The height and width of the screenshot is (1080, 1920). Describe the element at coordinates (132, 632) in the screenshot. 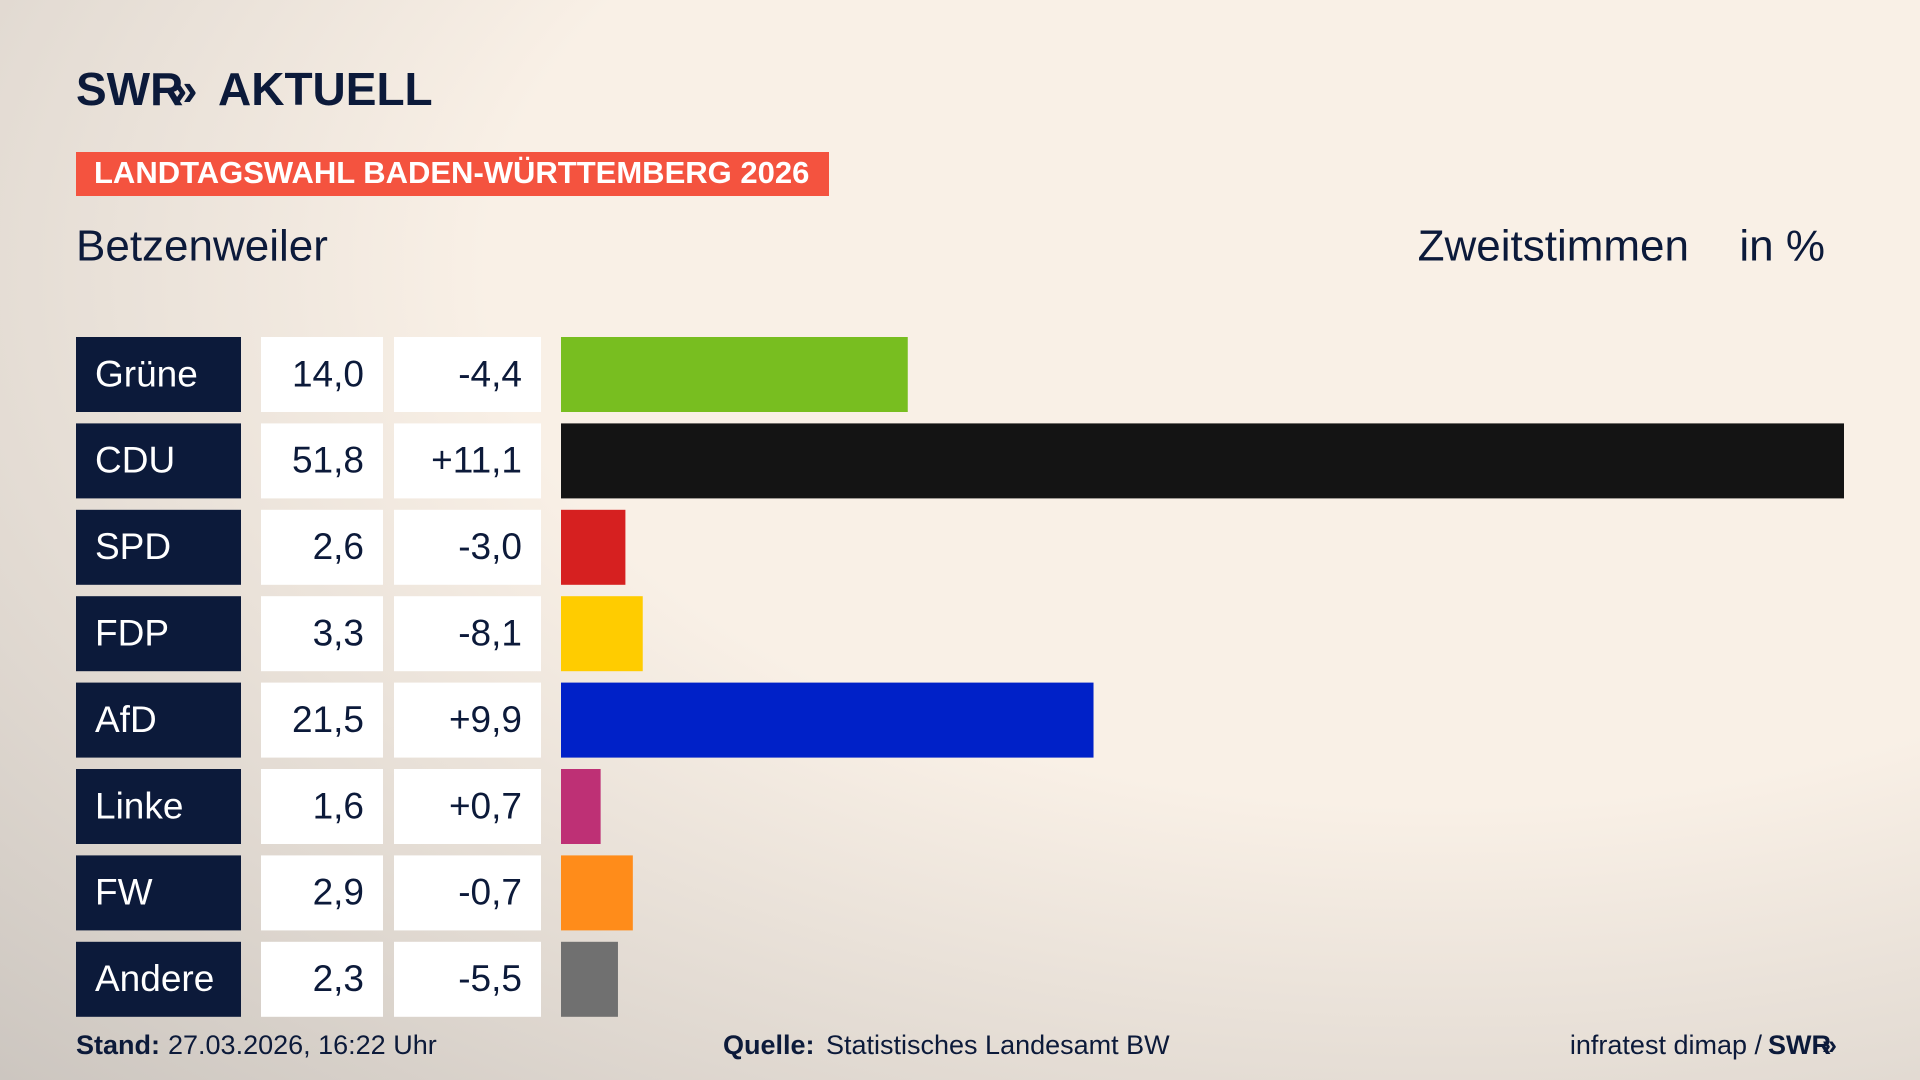

I see `party-name: FDP` at that location.